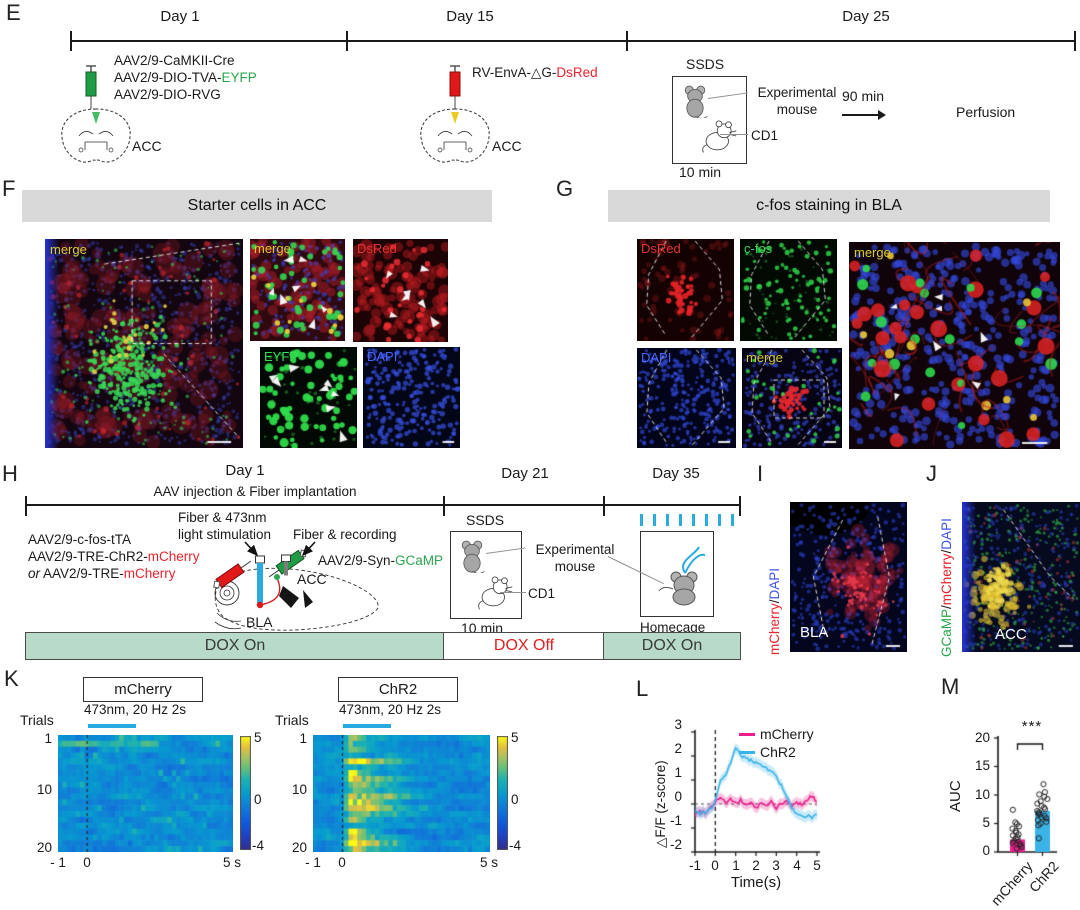 This screenshot has width=1080, height=910. I want to click on k-xtick: - 1, so click(313, 862).